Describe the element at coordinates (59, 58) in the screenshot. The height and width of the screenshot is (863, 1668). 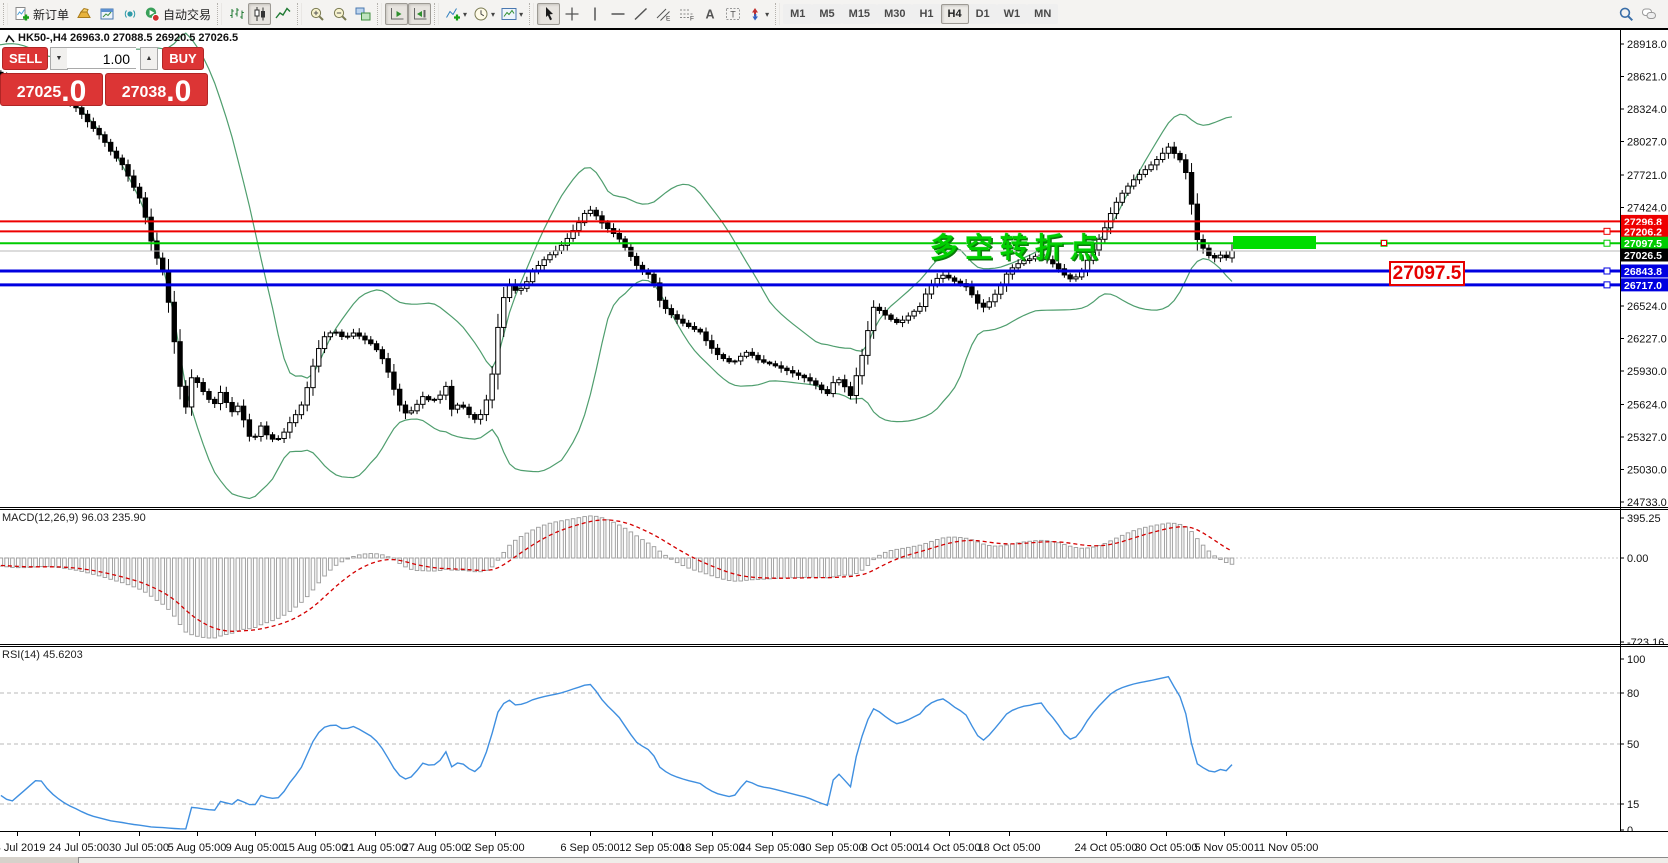
I see `volume-decrease-button: ▼` at that location.